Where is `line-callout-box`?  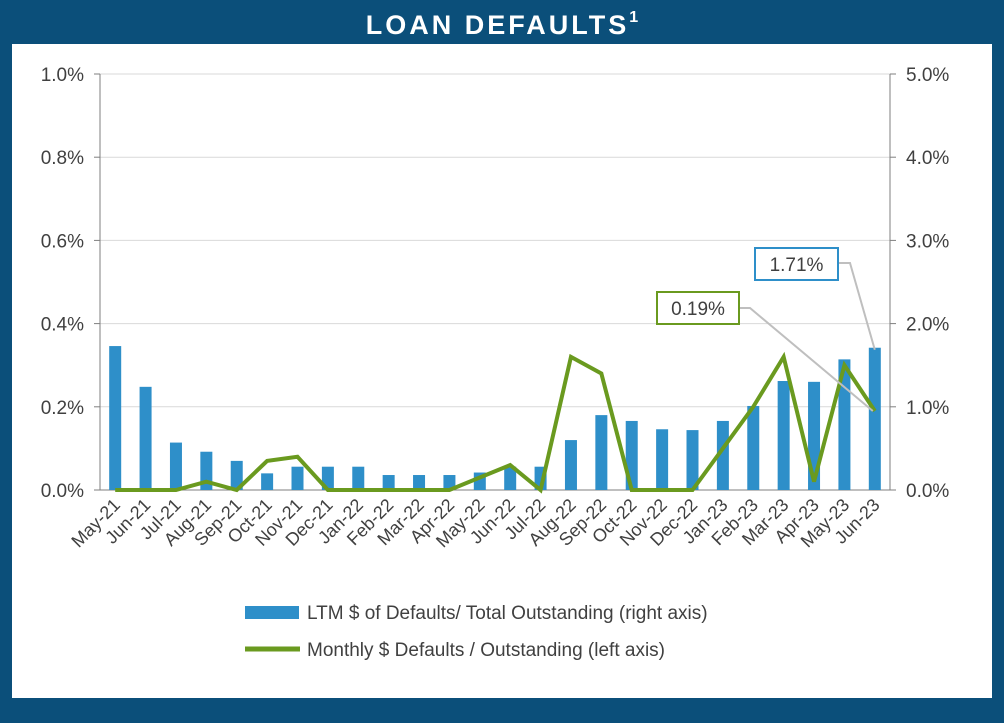
line-callout-box is located at coordinates (698, 308).